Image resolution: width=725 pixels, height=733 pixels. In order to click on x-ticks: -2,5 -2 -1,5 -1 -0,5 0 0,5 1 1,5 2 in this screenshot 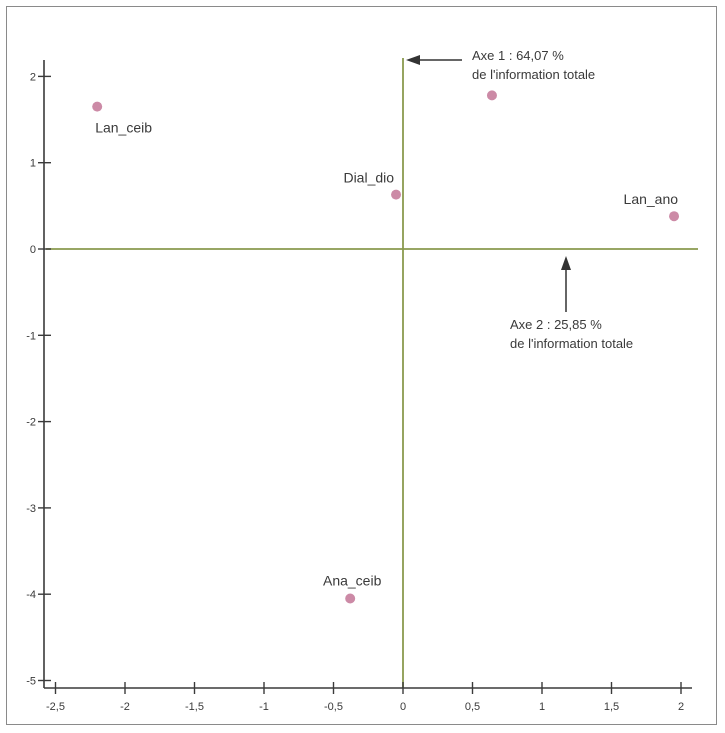, I will do `click(365, 697)`.